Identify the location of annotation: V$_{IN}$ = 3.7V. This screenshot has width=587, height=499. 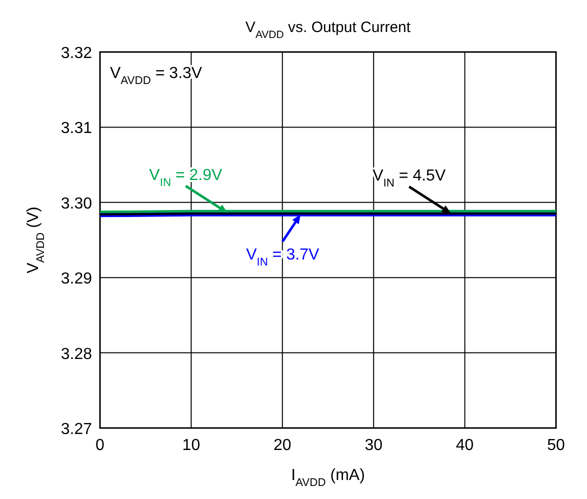
(283, 257).